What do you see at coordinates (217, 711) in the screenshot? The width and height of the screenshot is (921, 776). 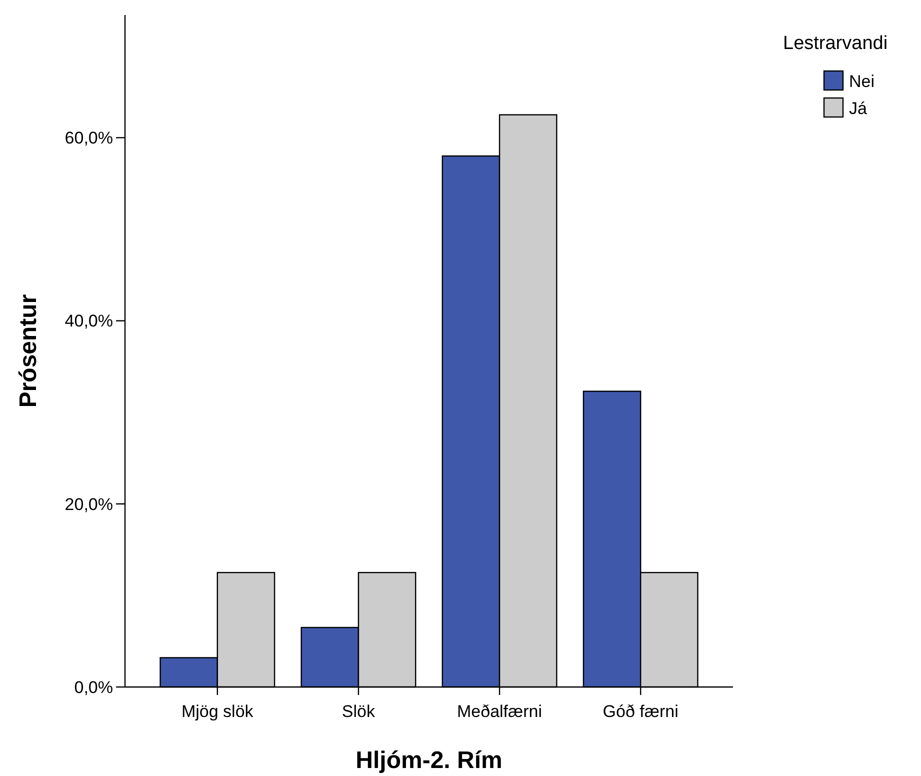 I see `x-tick-label: Mjög slök` at bounding box center [217, 711].